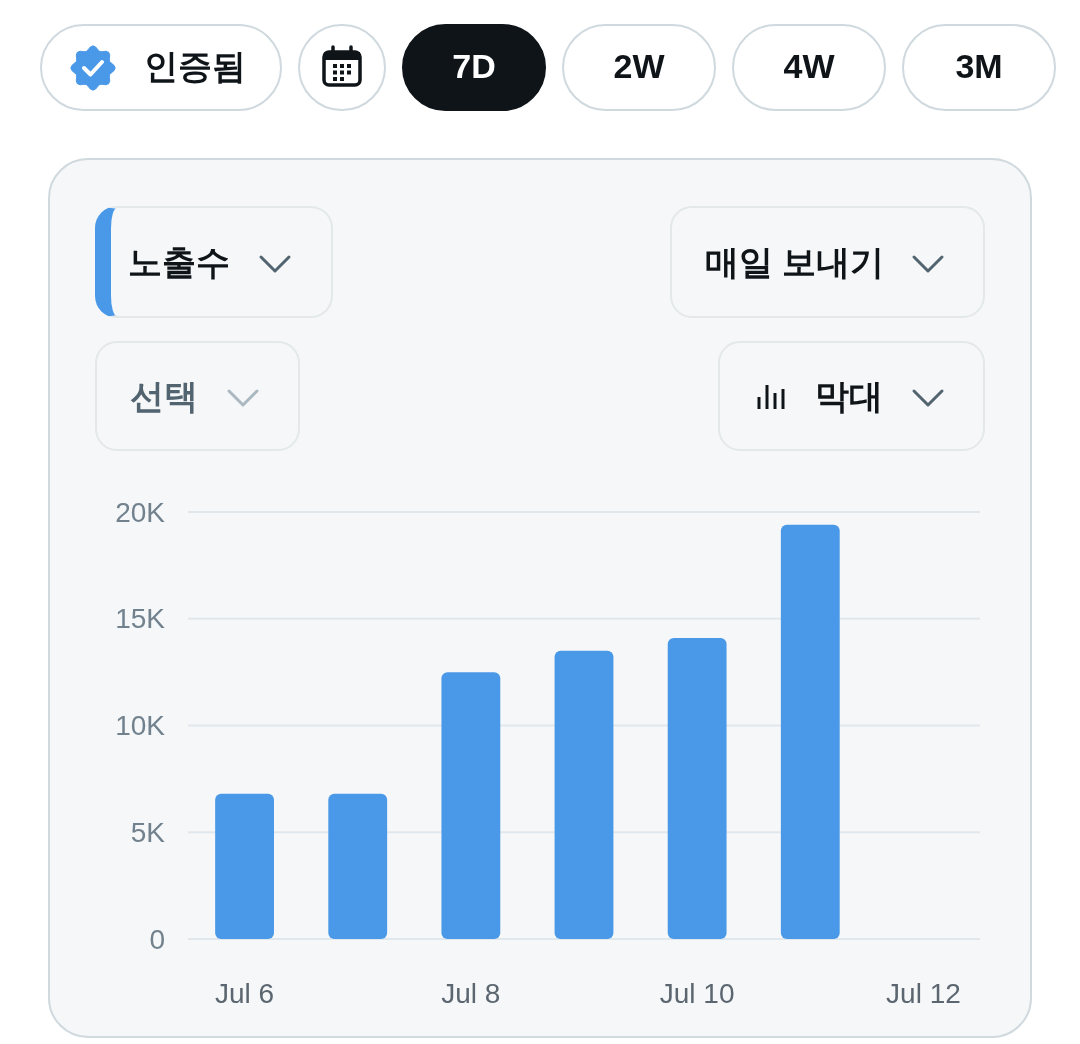 This screenshot has width=1080, height=1044. Describe the element at coordinates (697, 993) in the screenshot. I see `x-tick-label: Jul 10` at that location.